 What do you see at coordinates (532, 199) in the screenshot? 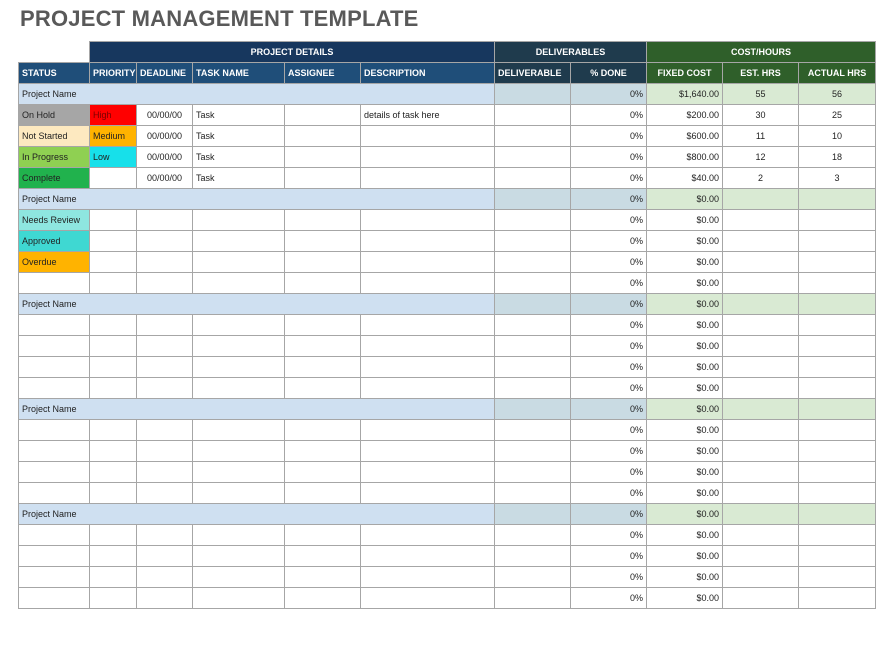
I see `project-deliverable-cell` at bounding box center [532, 199].